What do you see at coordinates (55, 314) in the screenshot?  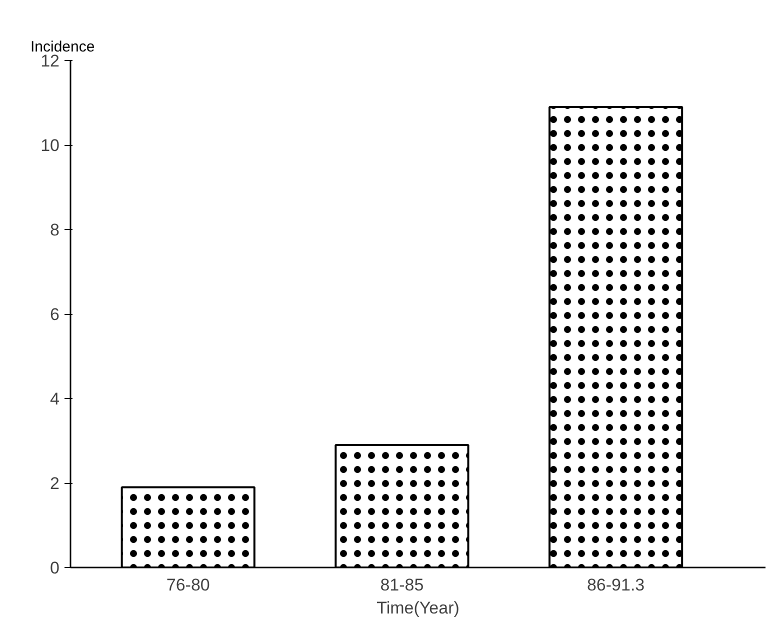 I see `y-tick-label: 6` at bounding box center [55, 314].